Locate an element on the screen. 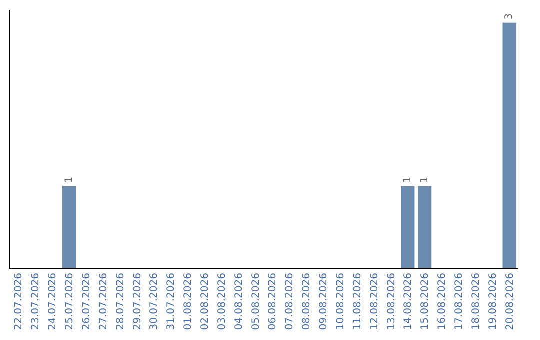 The width and height of the screenshot is (540, 340). x-tick-label: 14.08.2026 is located at coordinates (408, 301).